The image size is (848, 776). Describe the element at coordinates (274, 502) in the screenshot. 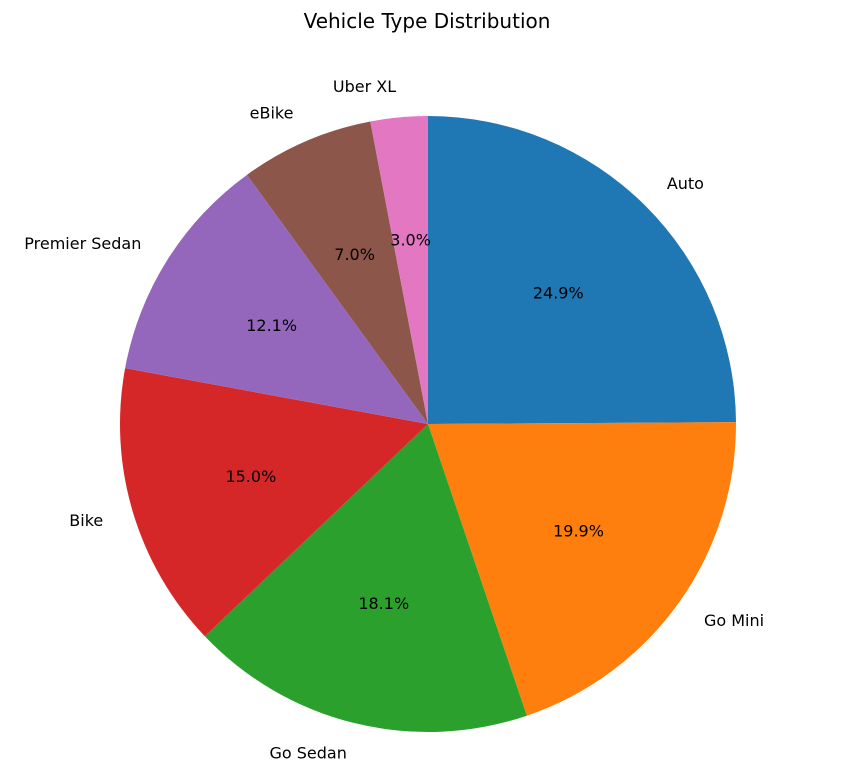

I see `pie-slice-bike` at that location.